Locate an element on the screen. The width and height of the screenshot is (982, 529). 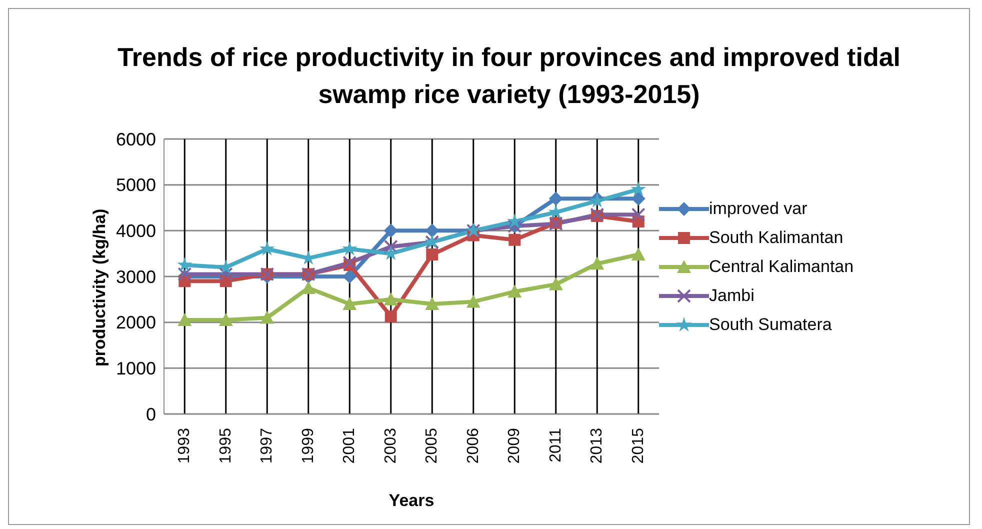
x-tick-label: 1995 is located at coordinates (225, 446).